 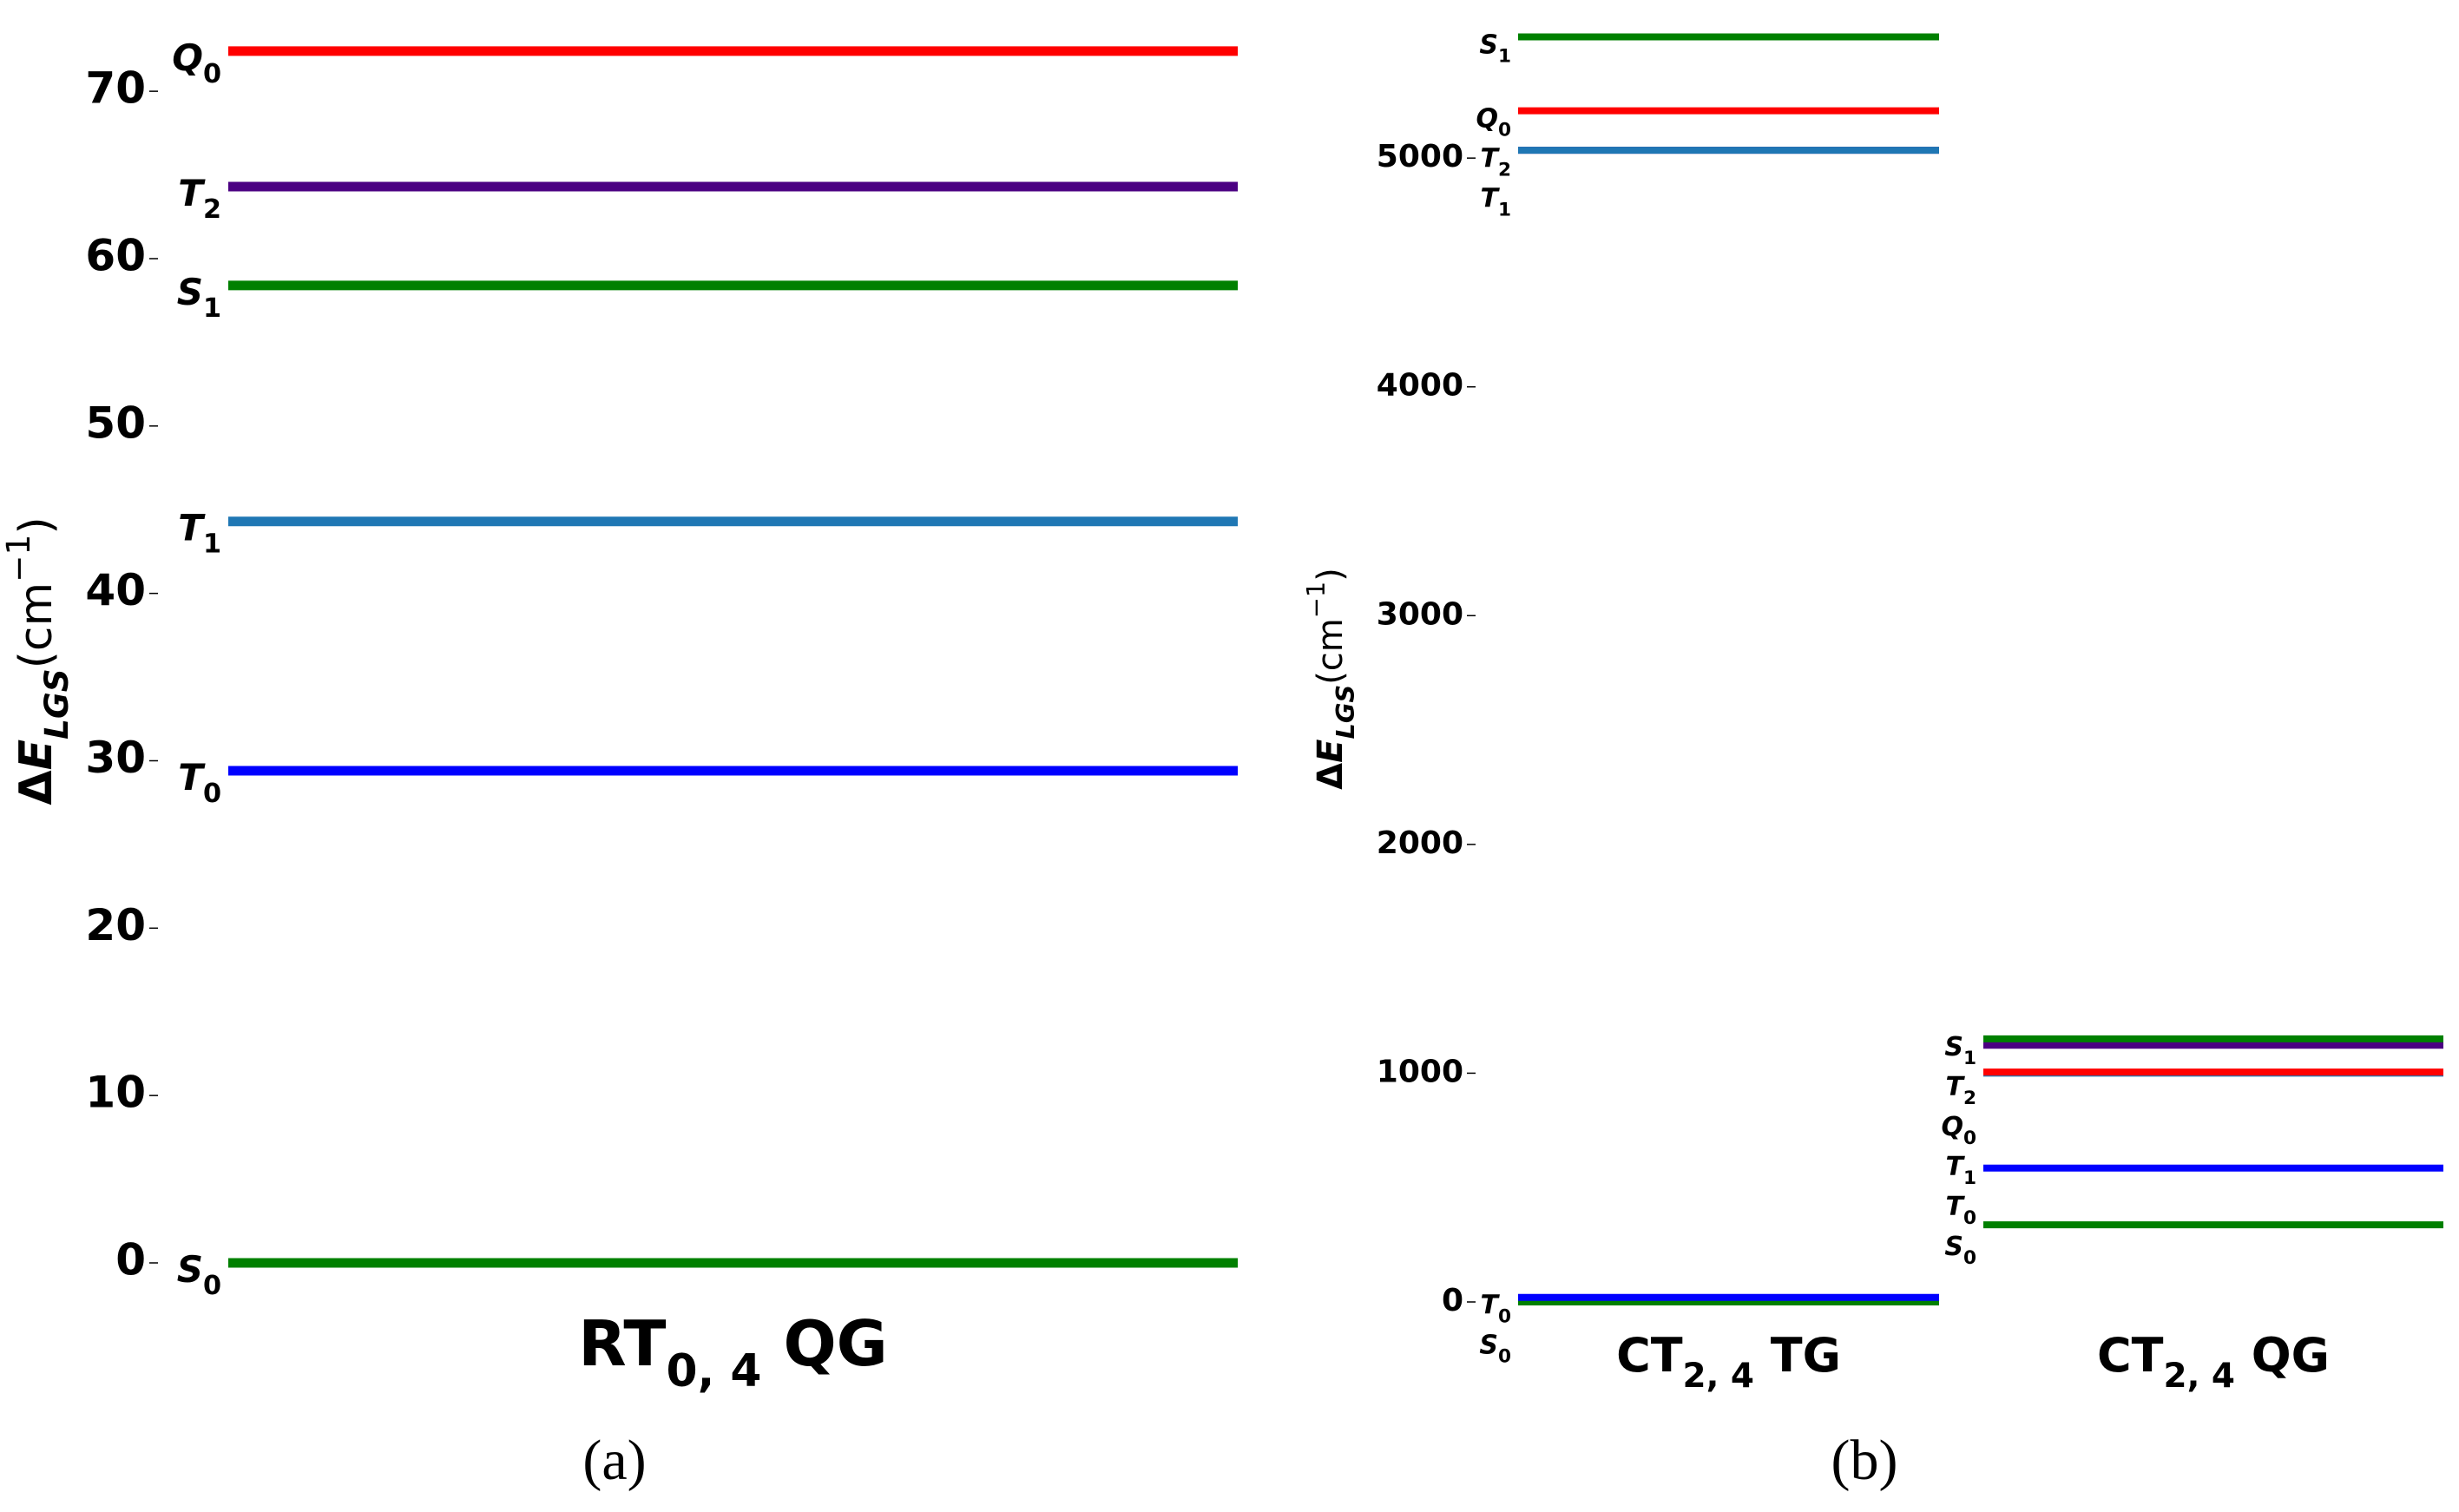 What do you see at coordinates (115, 423) in the screenshot?
I see `y-tick-label: 50` at bounding box center [115, 423].